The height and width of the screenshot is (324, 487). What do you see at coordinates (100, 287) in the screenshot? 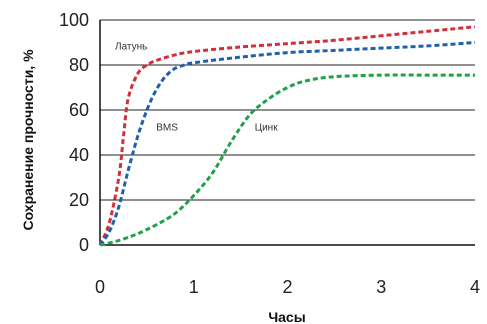
I see `x-tick-label: 0` at bounding box center [100, 287].